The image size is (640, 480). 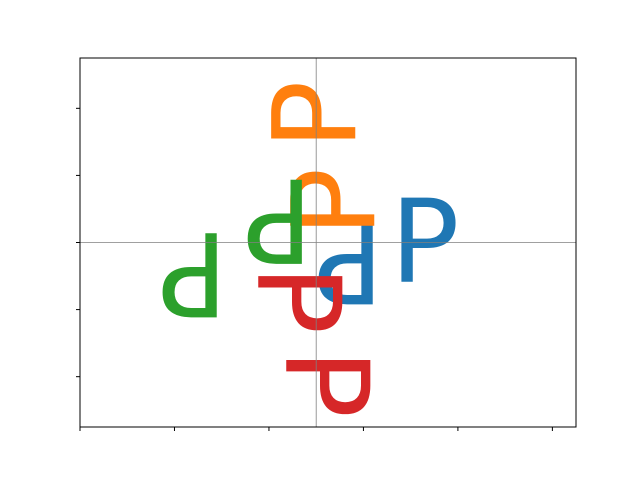 I want to click on glyph-mark-1-1: P, so click(x=335, y=202).